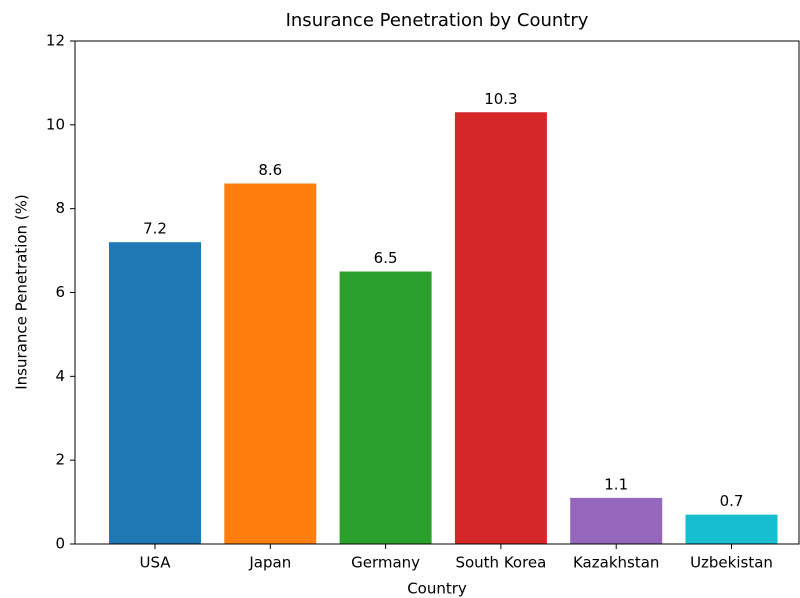 The width and height of the screenshot is (800, 598). Describe the element at coordinates (270, 170) in the screenshot. I see `data-label: 8.6` at that location.